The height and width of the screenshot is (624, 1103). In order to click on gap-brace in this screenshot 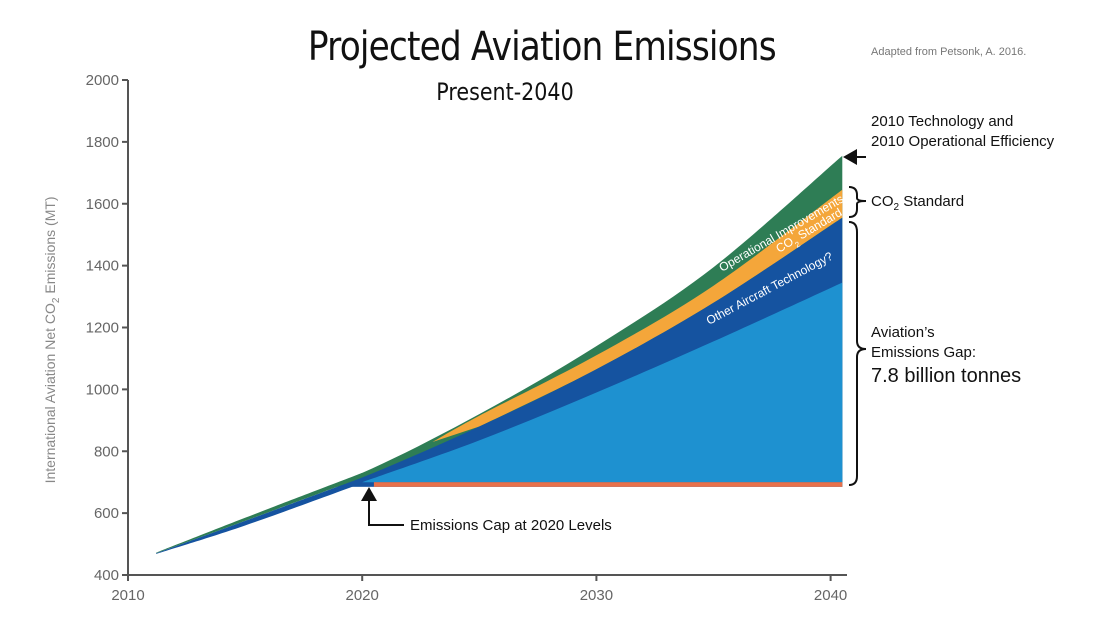, I will do `click(857, 353)`.